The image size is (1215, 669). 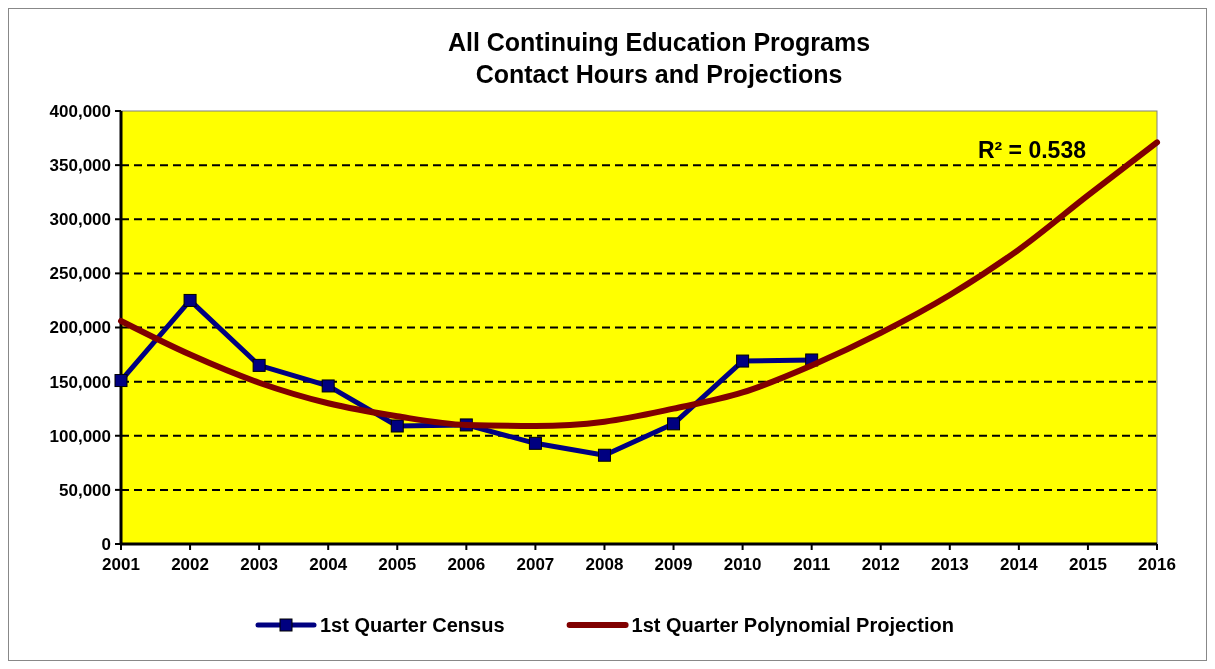 I want to click on x-tick-label: 2002, so click(x=190, y=564).